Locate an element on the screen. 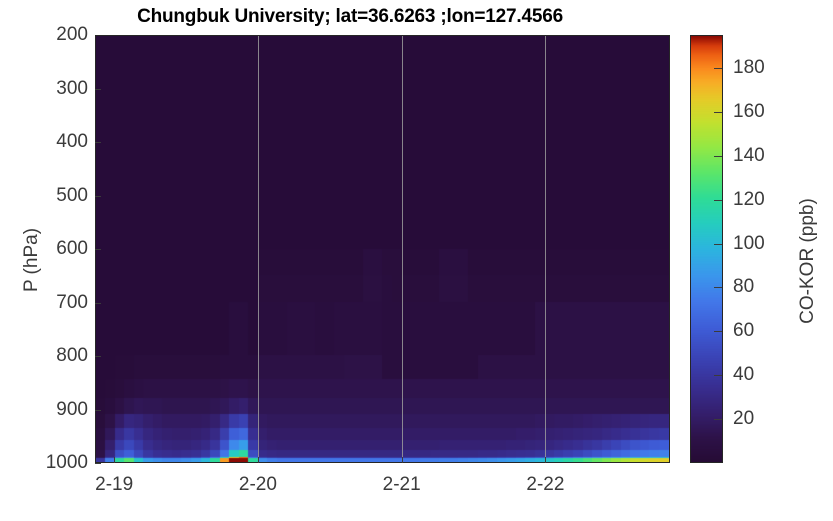 The image size is (833, 521). y-tick-label: 700 is located at coordinates (72, 302).